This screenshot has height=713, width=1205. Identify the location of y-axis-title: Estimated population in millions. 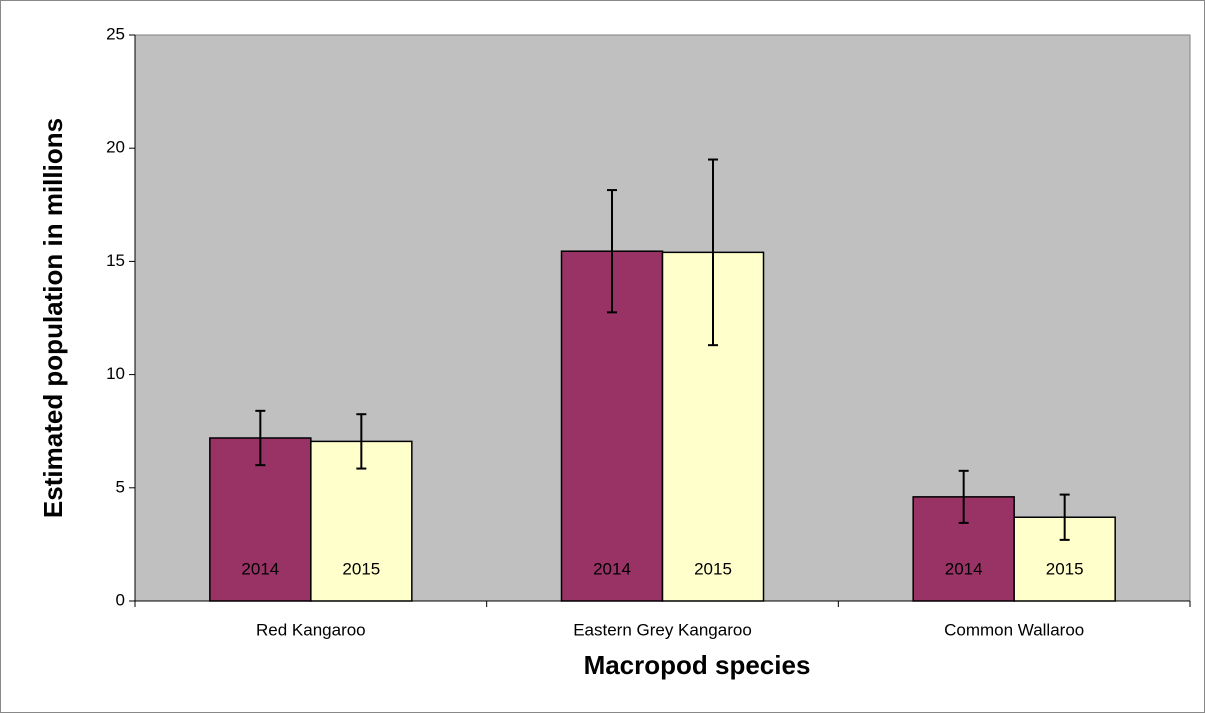
(53, 318).